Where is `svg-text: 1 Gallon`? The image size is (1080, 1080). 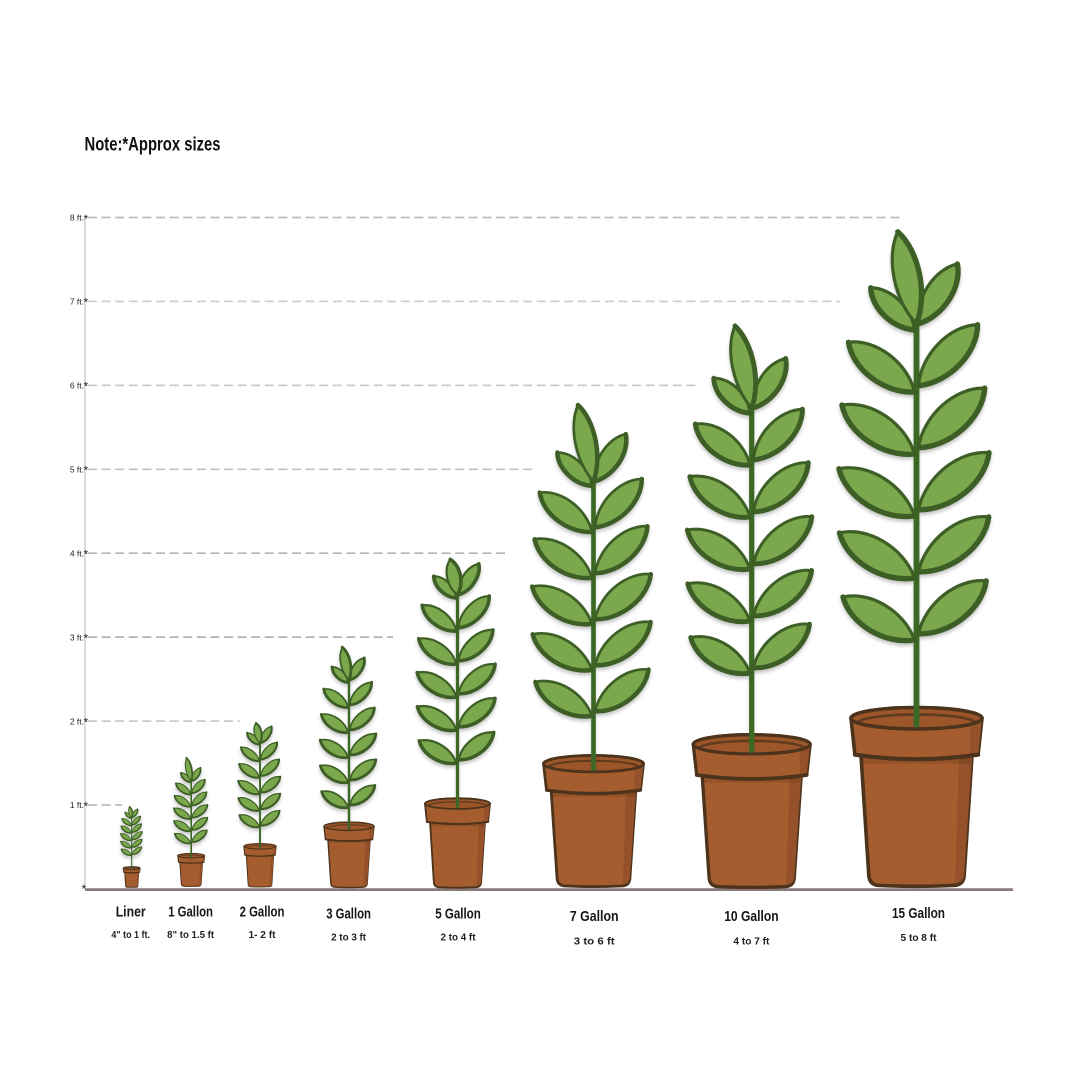 svg-text: 1 Gallon is located at coordinates (190, 912).